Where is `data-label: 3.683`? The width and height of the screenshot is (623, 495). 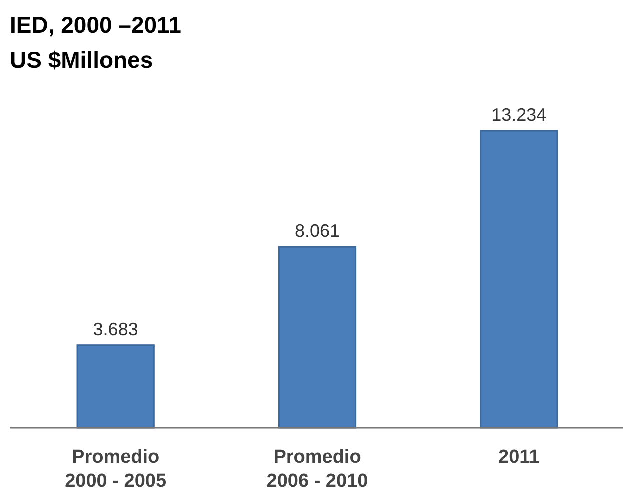 data-label: 3.683 is located at coordinates (115, 329).